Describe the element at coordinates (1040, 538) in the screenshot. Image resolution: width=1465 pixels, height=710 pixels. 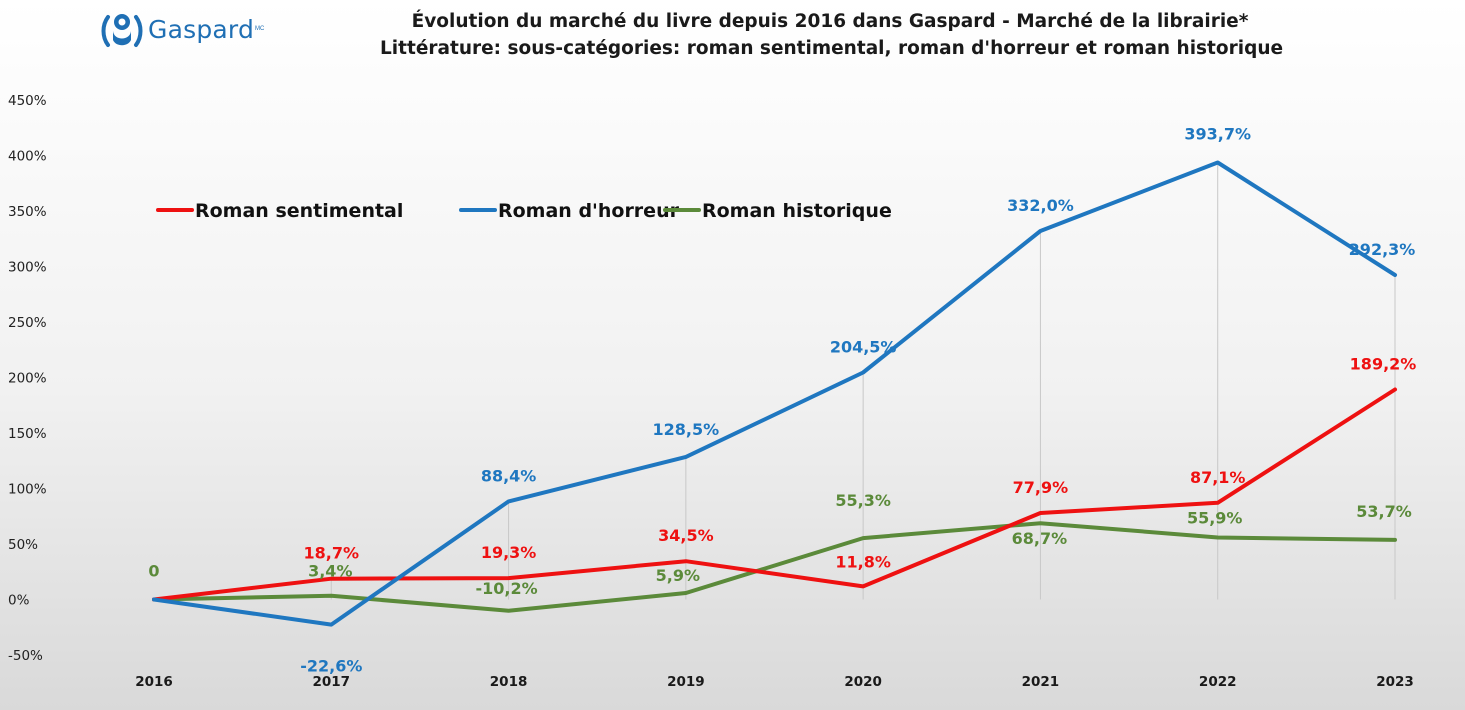
I see `data-label: 68,7%` at that location.